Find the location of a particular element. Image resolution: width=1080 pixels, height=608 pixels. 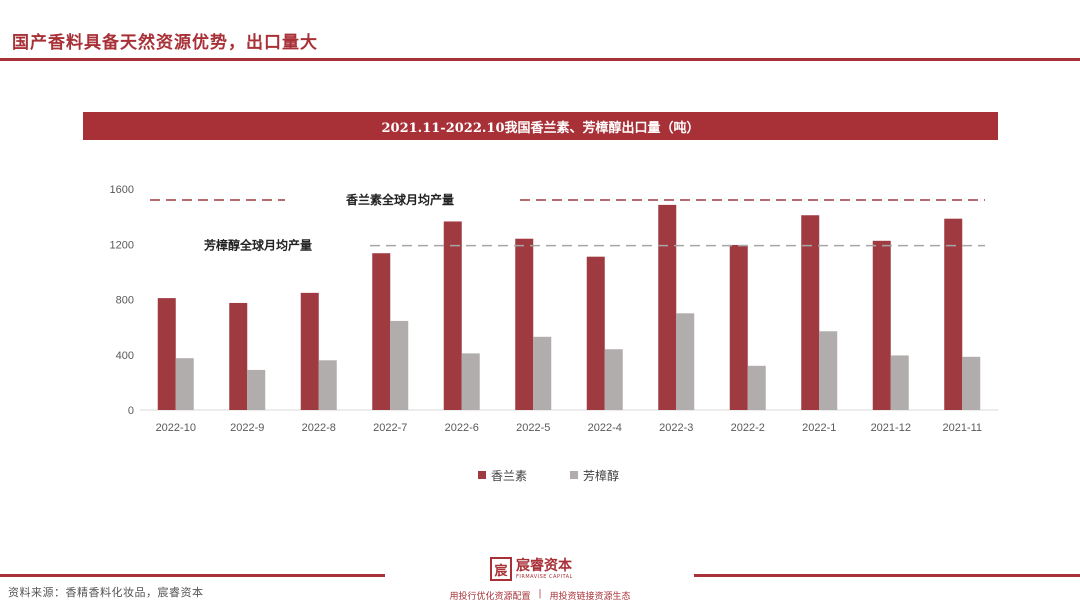

x-tick-label: 2022-4 is located at coordinates (605, 428).